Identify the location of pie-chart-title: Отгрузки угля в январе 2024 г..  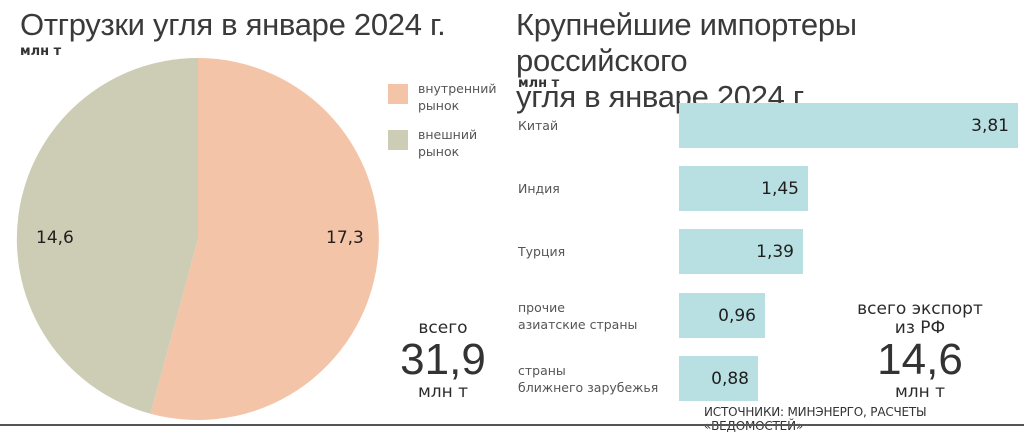
(233, 24).